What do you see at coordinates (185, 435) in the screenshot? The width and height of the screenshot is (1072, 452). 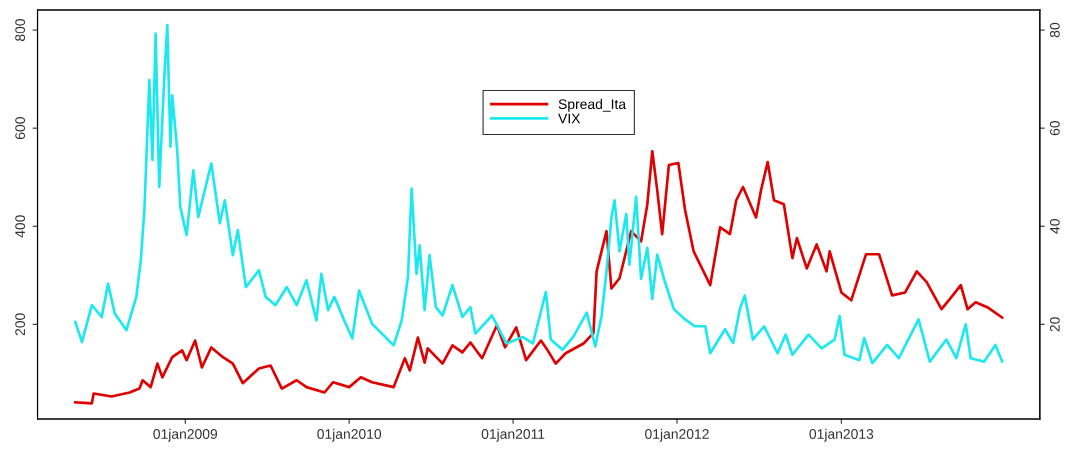 I see `x-tick-label: 01jan2009` at bounding box center [185, 435].